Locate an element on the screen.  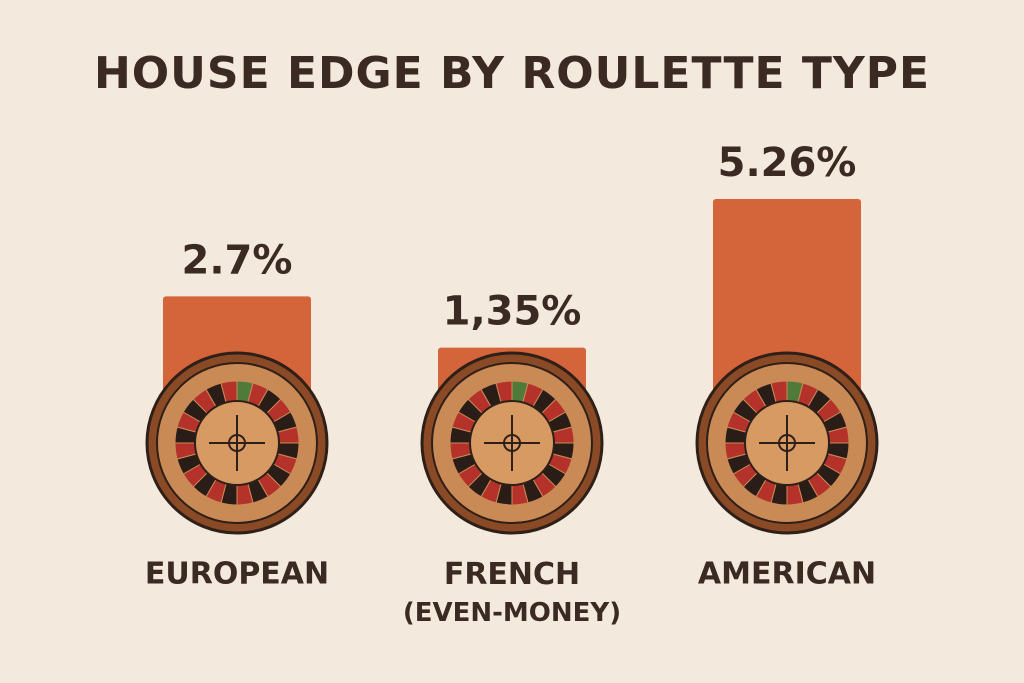
category-line: FRENCH is located at coordinates (512, 574).